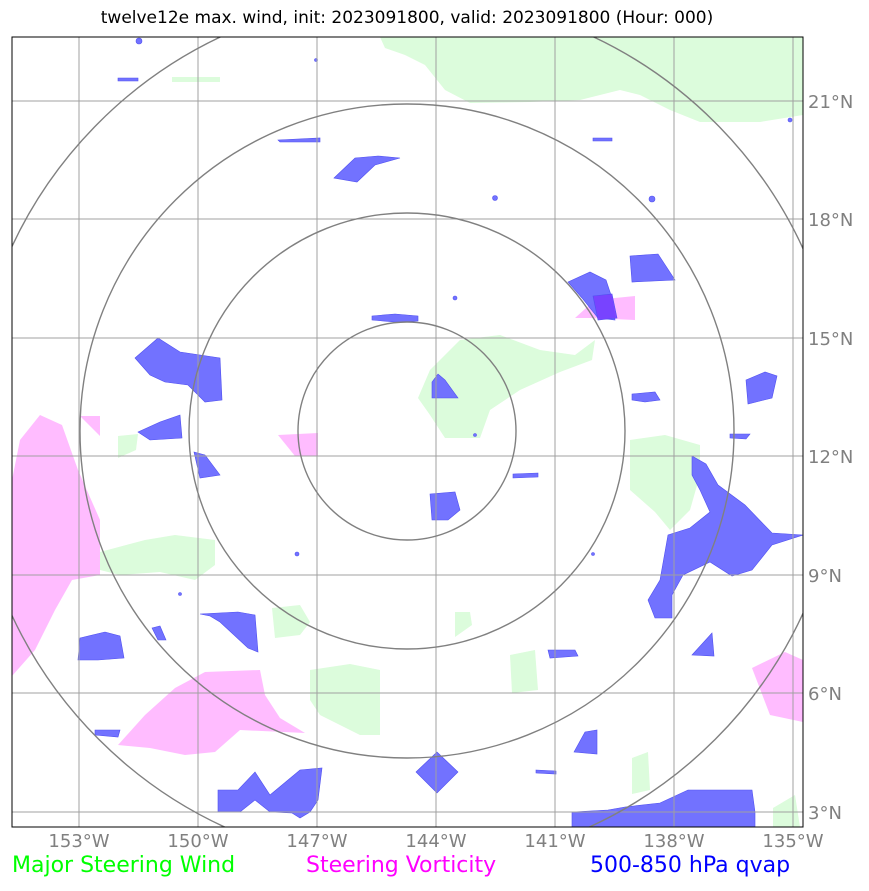 Image resolution: width=869 pixels, height=891 pixels. I want to click on longitude-label: 135°W, so click(792, 841).